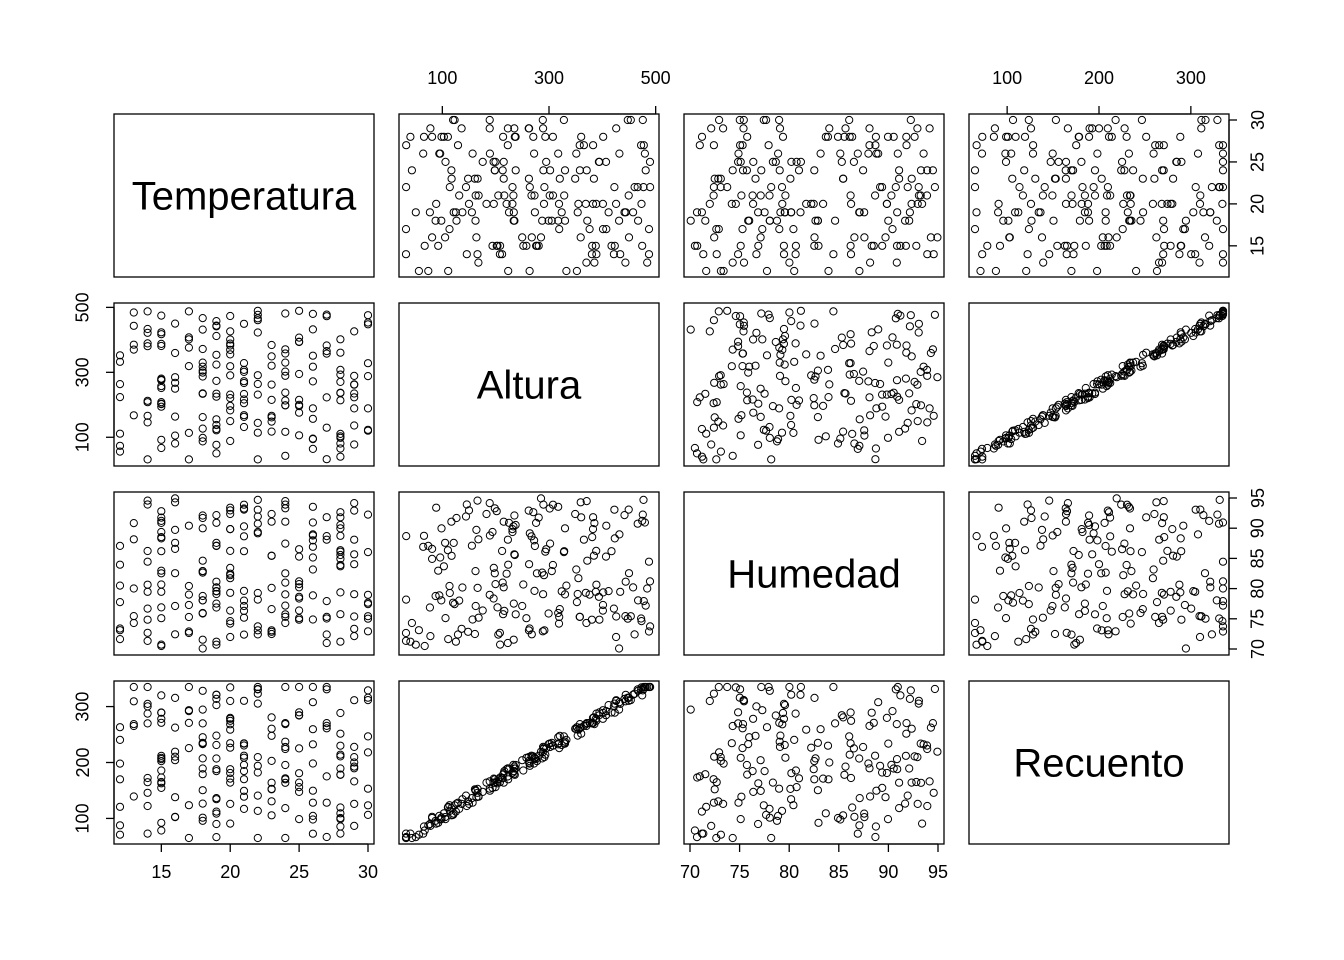 The image size is (1344, 960). I want to click on tick-label: 70, so click(1258, 649).